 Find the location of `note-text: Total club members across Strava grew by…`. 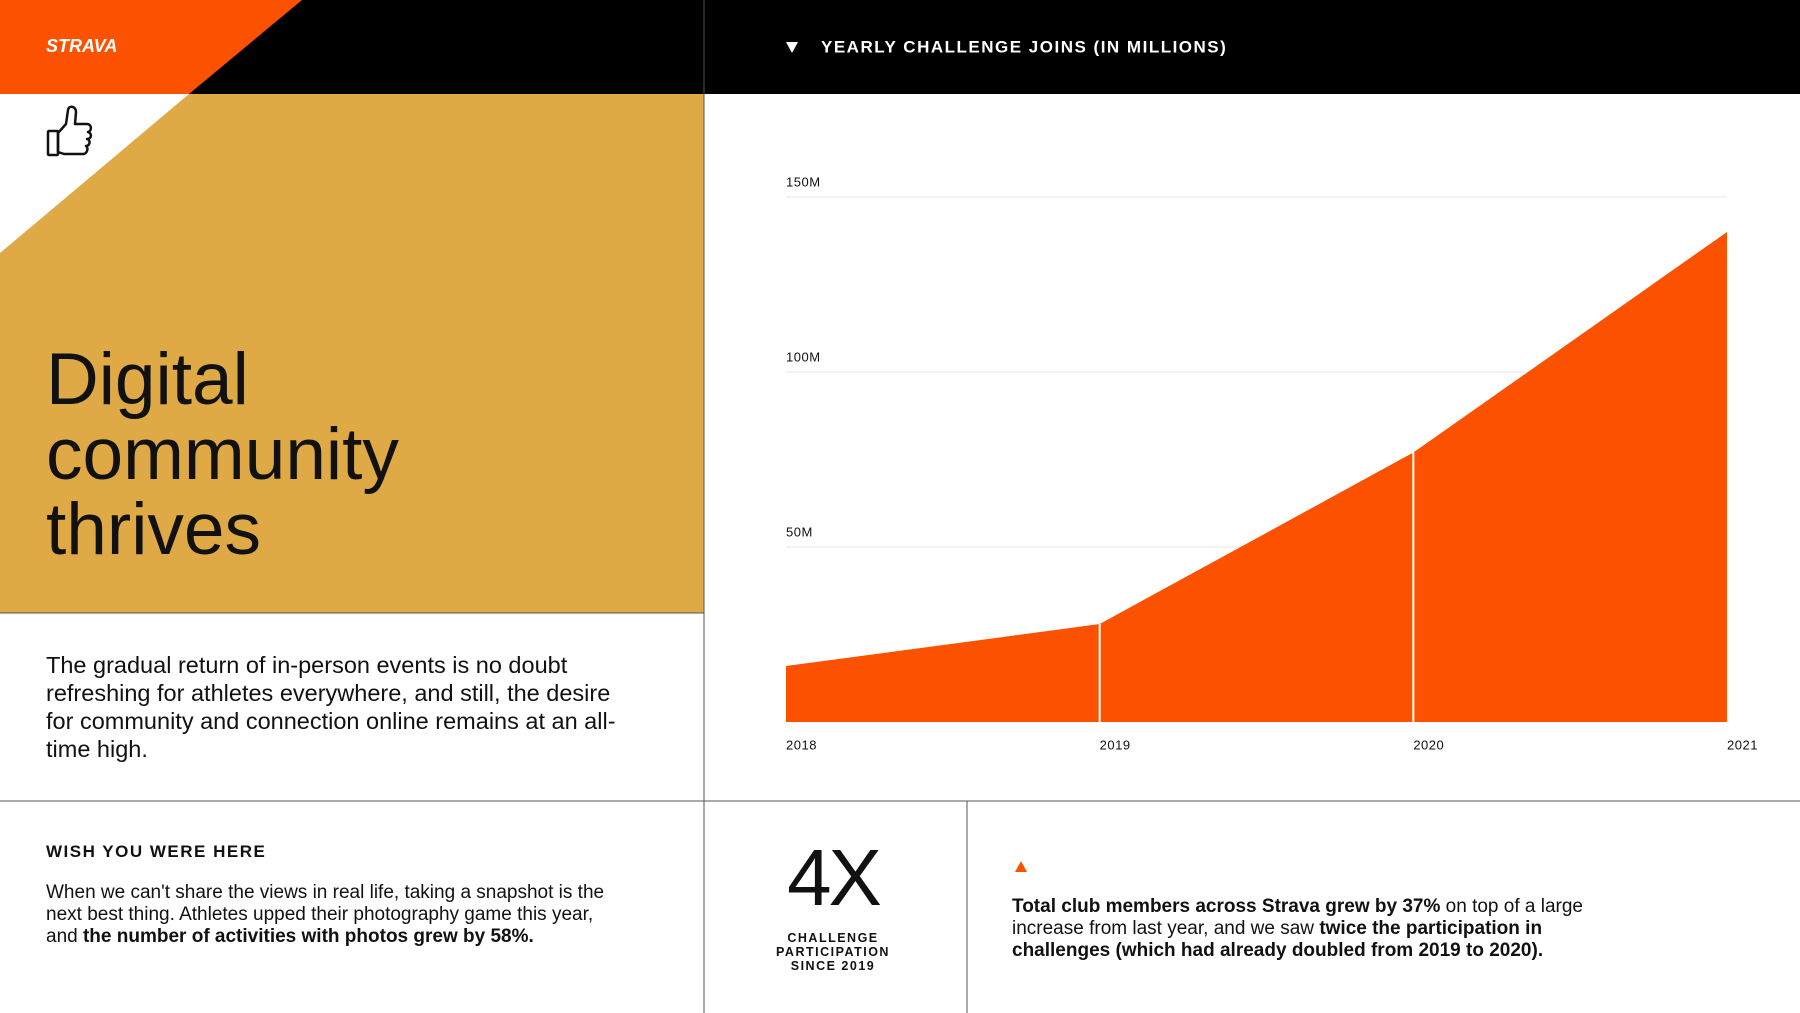

note-text: Total club members across Strava grew by… is located at coordinates (1317, 929).